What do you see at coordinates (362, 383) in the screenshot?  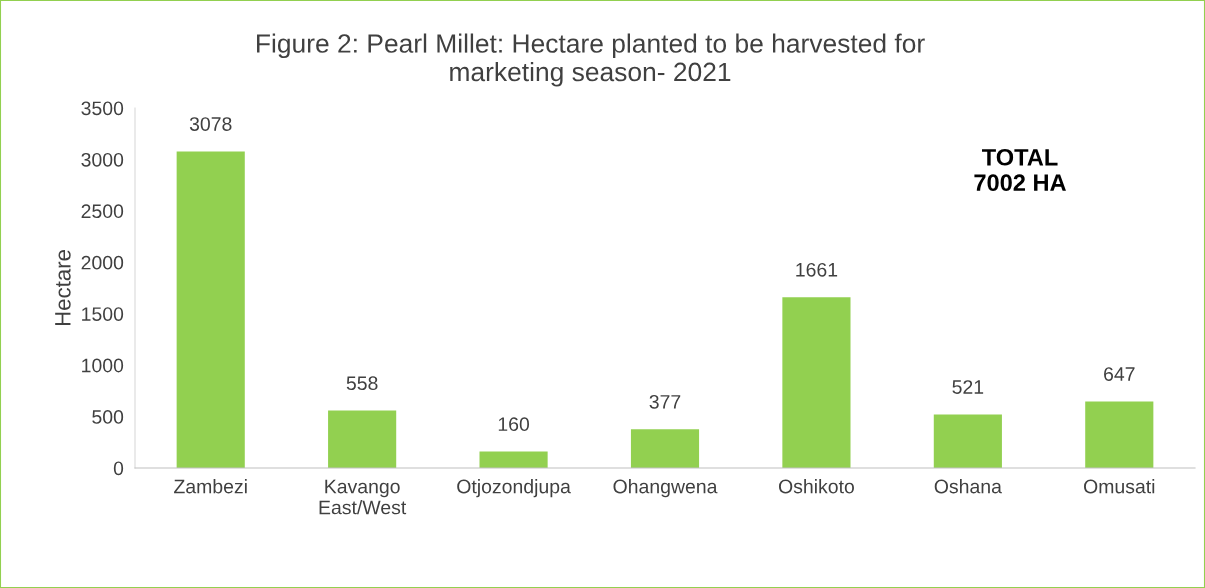 I see `data-label: 558` at bounding box center [362, 383].